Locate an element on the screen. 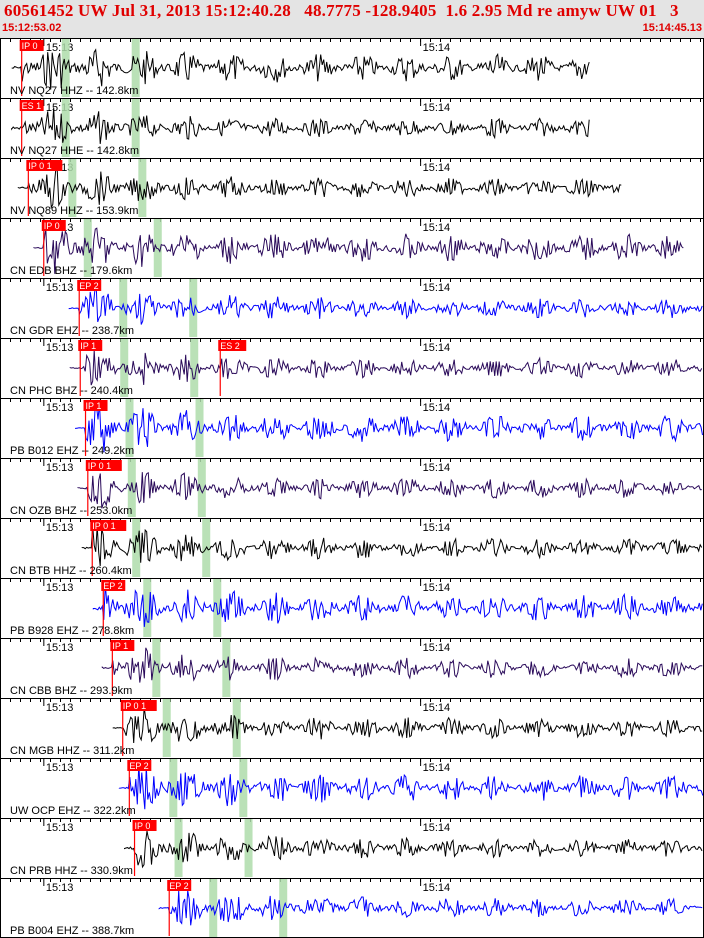 This screenshot has height=938, width=704. trace-row: 15:13 15:14 EP 2 UW OCP EHZ -- 322.2km is located at coordinates (352, 787).